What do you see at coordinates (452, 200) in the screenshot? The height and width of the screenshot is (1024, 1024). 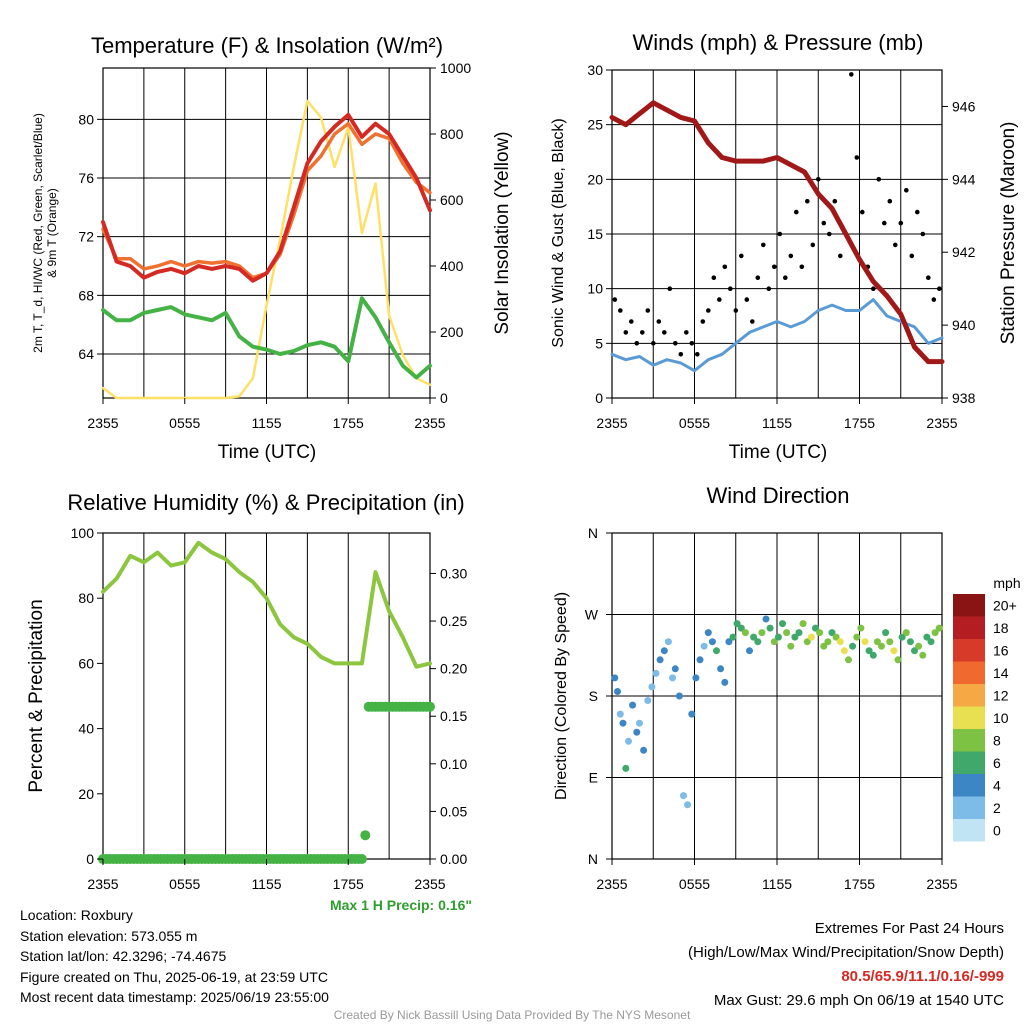 I see `y-right-tick-label: 600` at bounding box center [452, 200].